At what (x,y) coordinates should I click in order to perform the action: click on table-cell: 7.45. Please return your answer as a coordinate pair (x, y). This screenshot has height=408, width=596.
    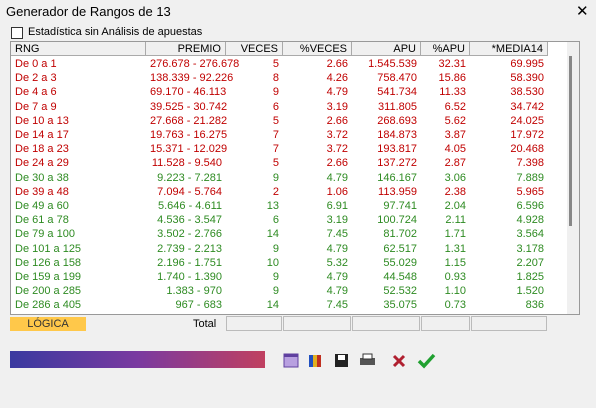
    Looking at the image, I should click on (337, 234).